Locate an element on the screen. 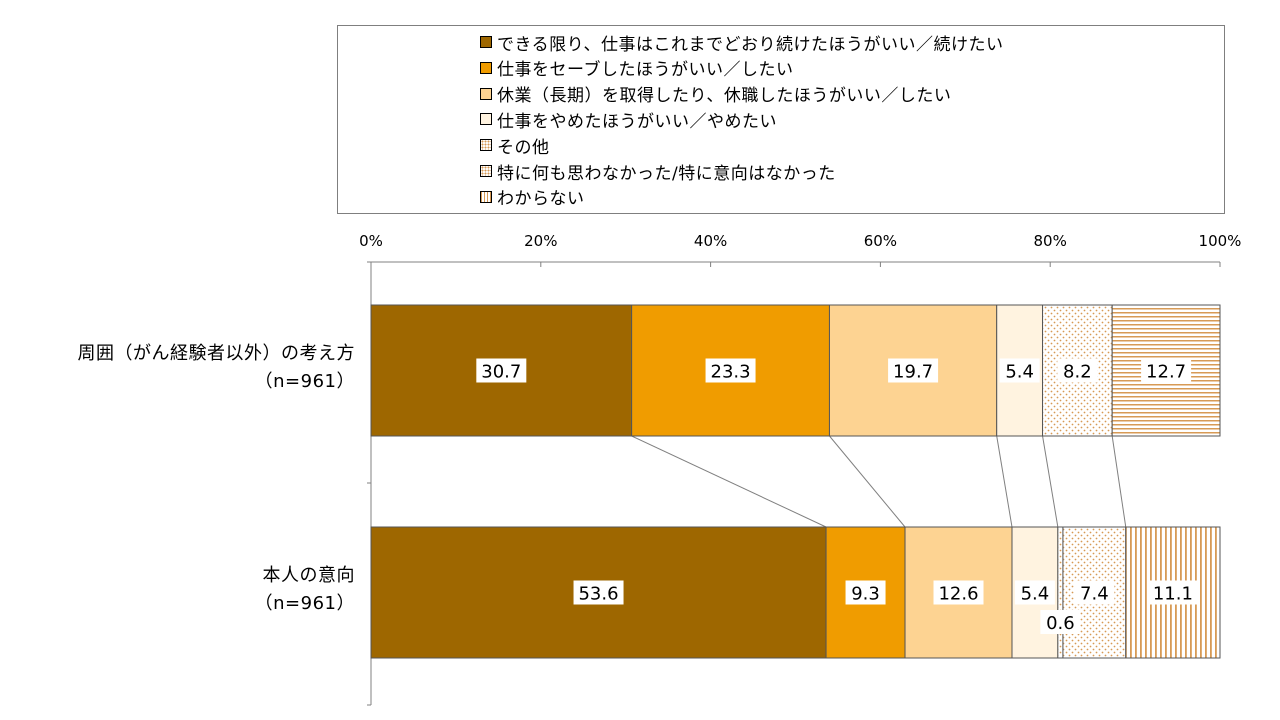 The image size is (1280, 720). x-tick-label-3: 60% is located at coordinates (880, 241).